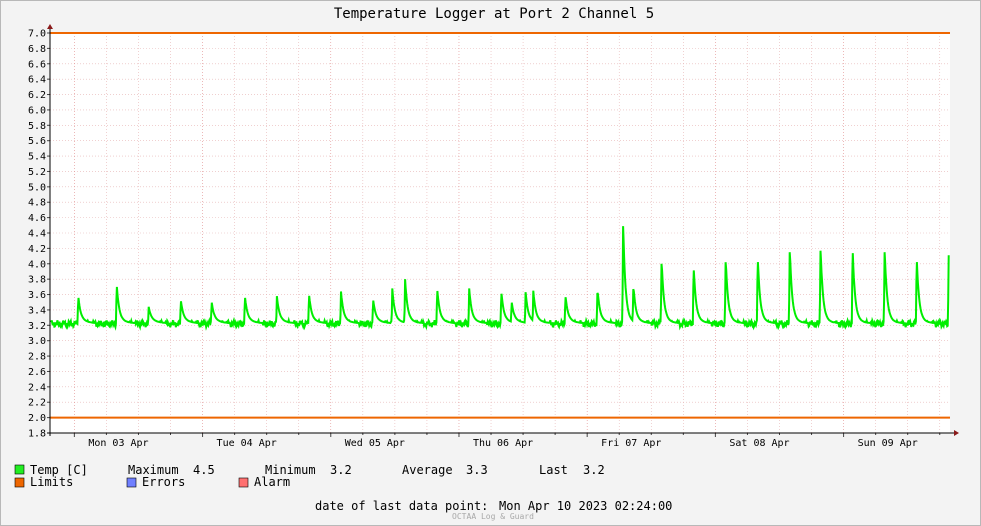 The height and width of the screenshot is (526, 981). What do you see at coordinates (37, 403) in the screenshot?
I see `y-tick-label: 2.2` at bounding box center [37, 403].